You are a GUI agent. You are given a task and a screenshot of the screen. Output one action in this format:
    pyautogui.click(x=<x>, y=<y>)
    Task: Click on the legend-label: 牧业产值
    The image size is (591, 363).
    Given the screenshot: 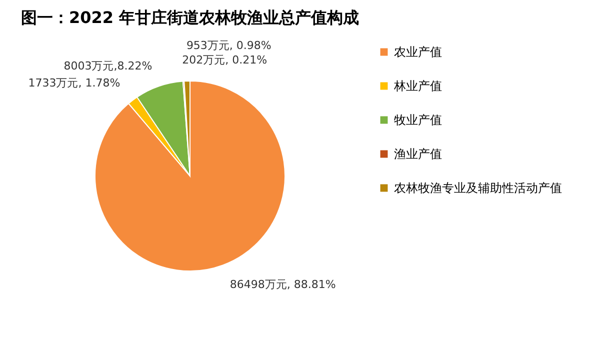 What is the action you would take?
    pyautogui.click(x=418, y=120)
    